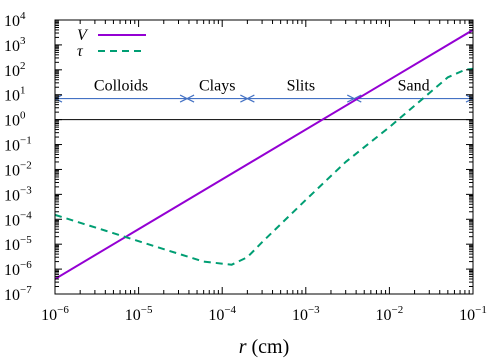 This screenshot has width=489, height=361. What do you see at coordinates (243, 347) in the screenshot?
I see `x-axis-variable: r` at bounding box center [243, 347].